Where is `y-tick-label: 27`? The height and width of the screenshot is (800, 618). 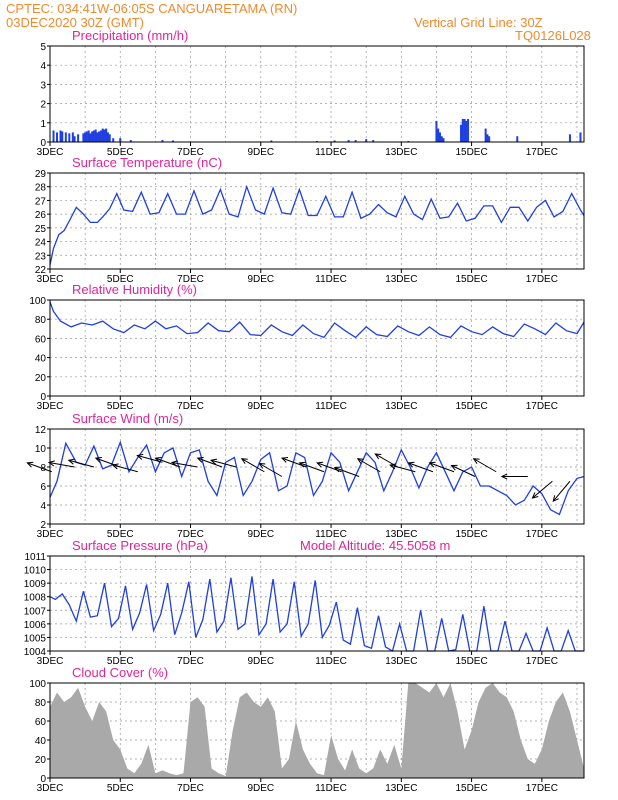 y-tick-label: 27 is located at coordinates (41, 201).